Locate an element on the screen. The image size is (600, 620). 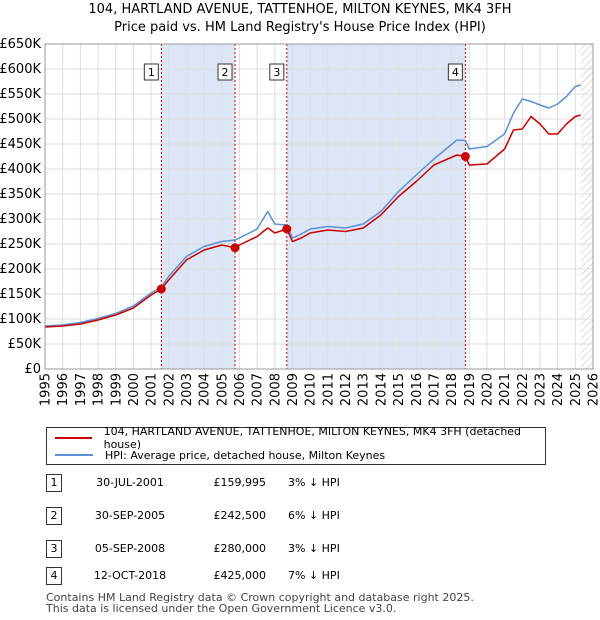
x-tick-label: 2018 is located at coordinates (452, 389).